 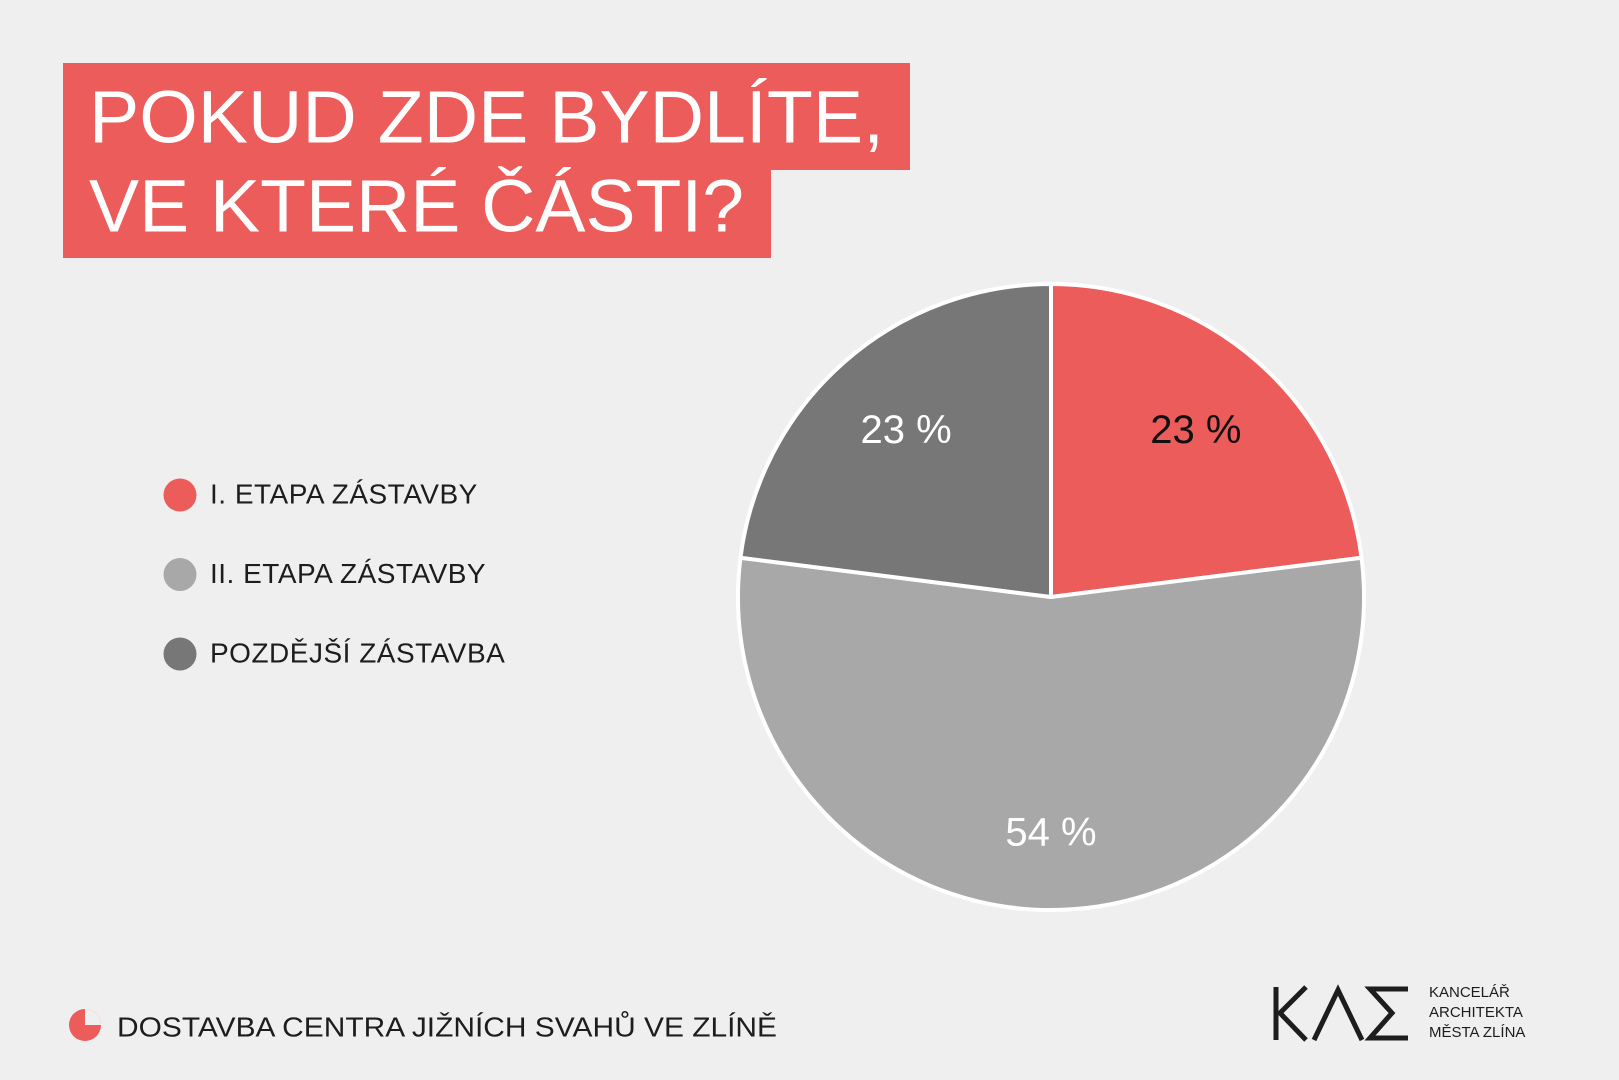 I want to click on logo-k, so click(x=1290, y=1013).